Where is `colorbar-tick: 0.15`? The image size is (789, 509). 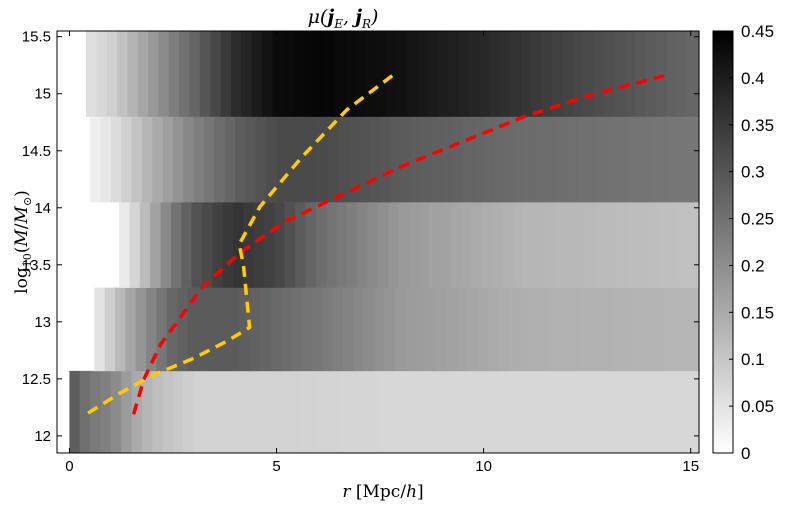
colorbar-tick: 0.15 is located at coordinates (751, 312).